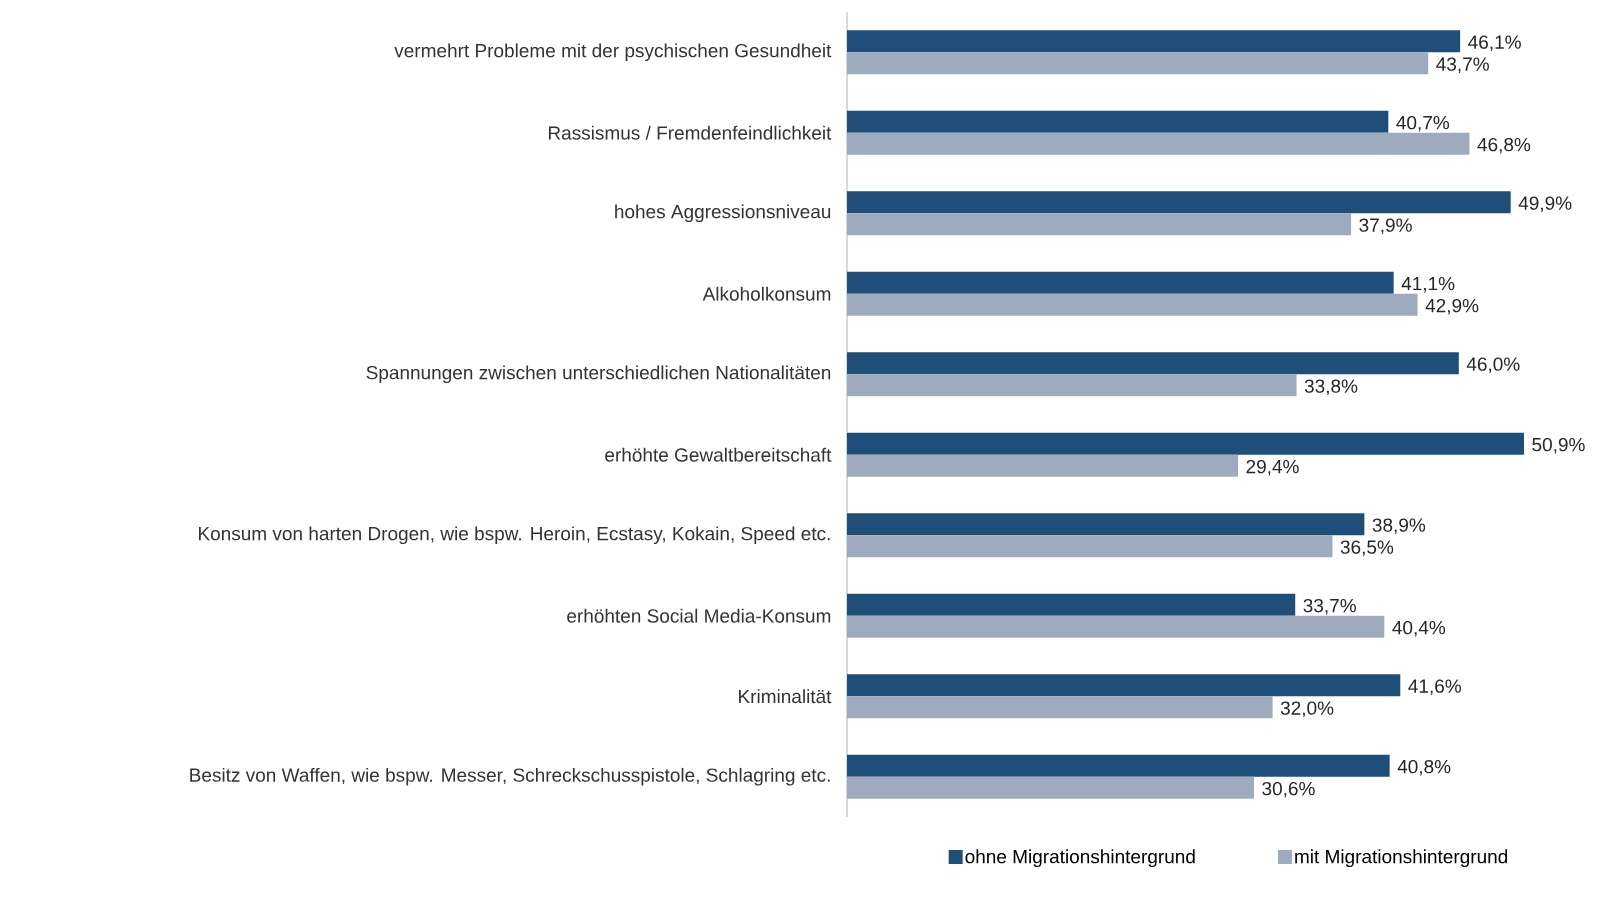 The image size is (1620, 897). I want to click on y-tick-label: Kriminalität, so click(785, 696).